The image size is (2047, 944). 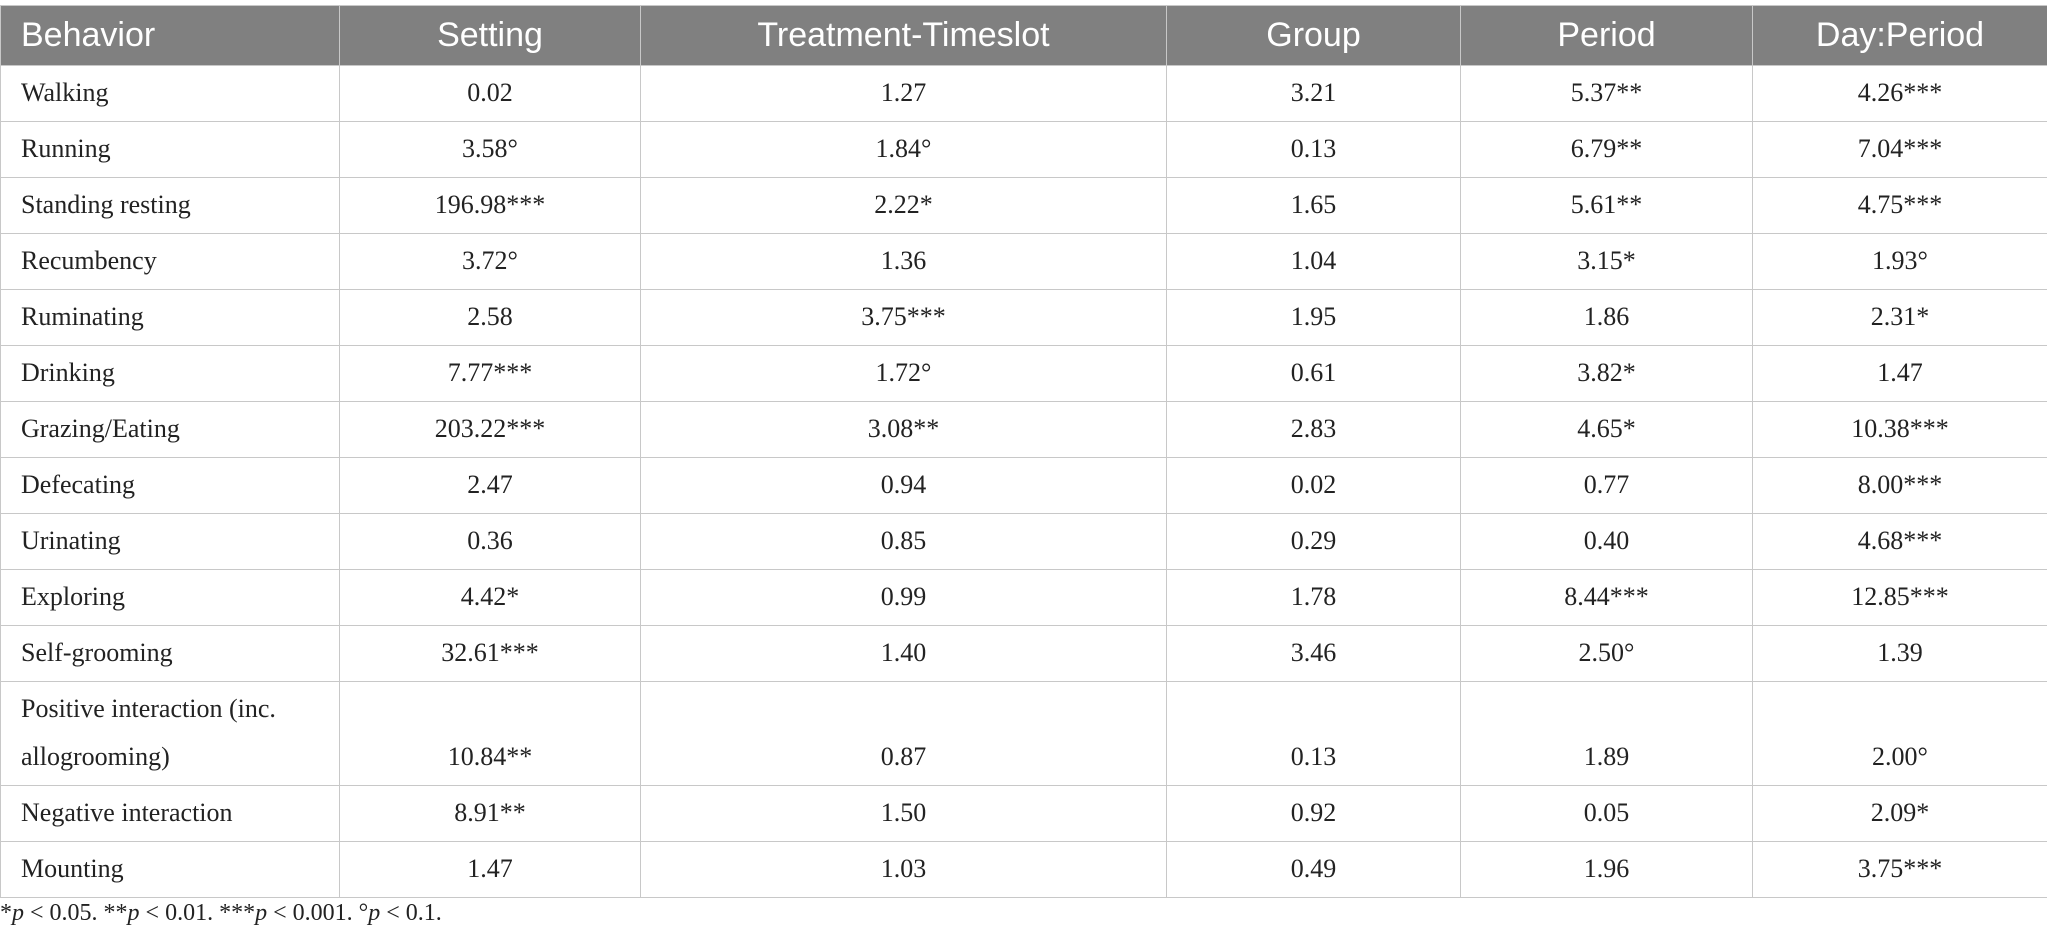 I want to click on value-cell: 3.46, so click(x=1313, y=653).